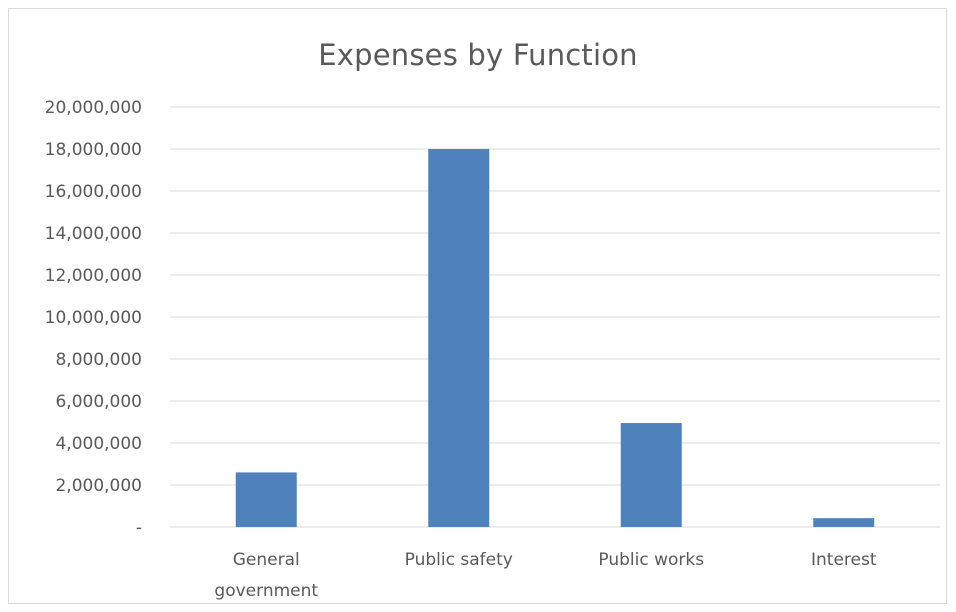 This screenshot has width=956, height=612. What do you see at coordinates (93, 150) in the screenshot?
I see `y-tick-label: 18,000,000` at bounding box center [93, 150].